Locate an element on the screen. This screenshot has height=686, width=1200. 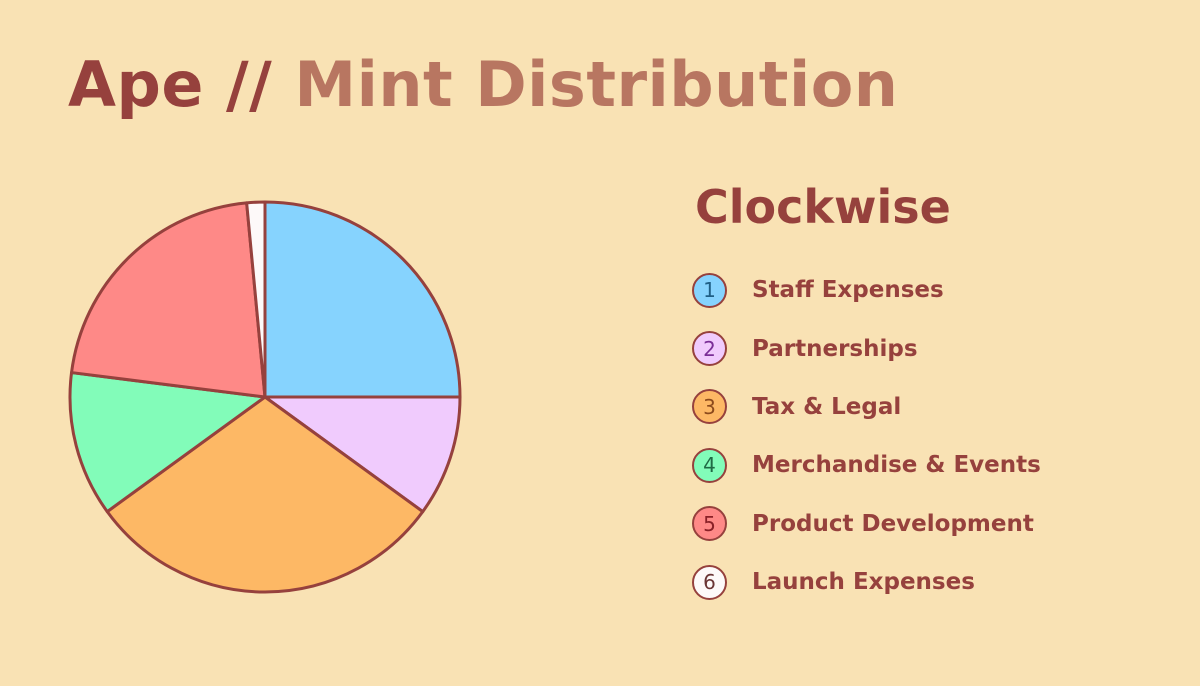
pie-slice-partnerships is located at coordinates (362, 454).